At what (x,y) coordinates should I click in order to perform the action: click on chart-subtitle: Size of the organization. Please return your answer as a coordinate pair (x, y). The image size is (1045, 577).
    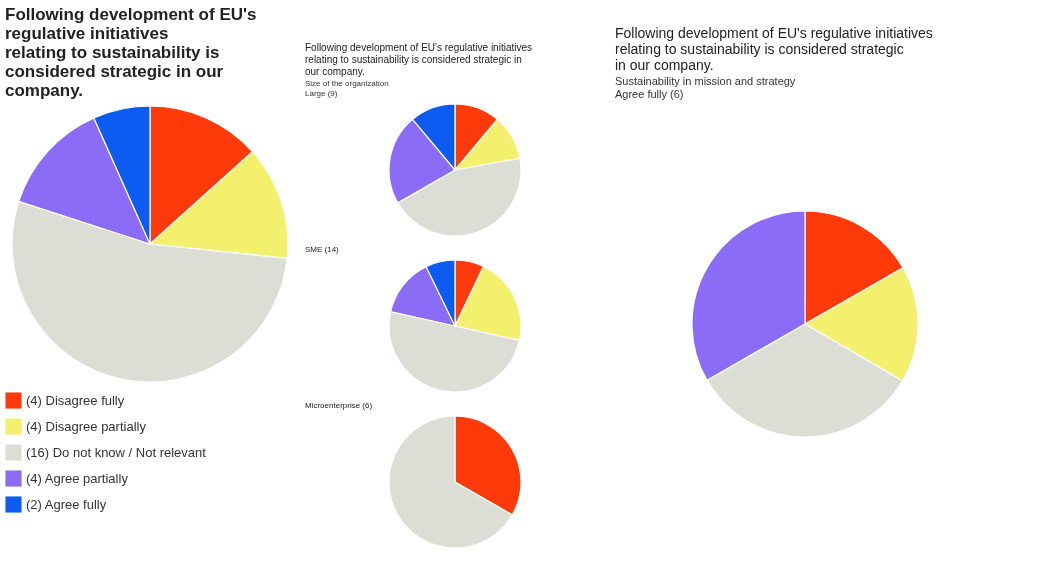
    Looking at the image, I should click on (347, 83).